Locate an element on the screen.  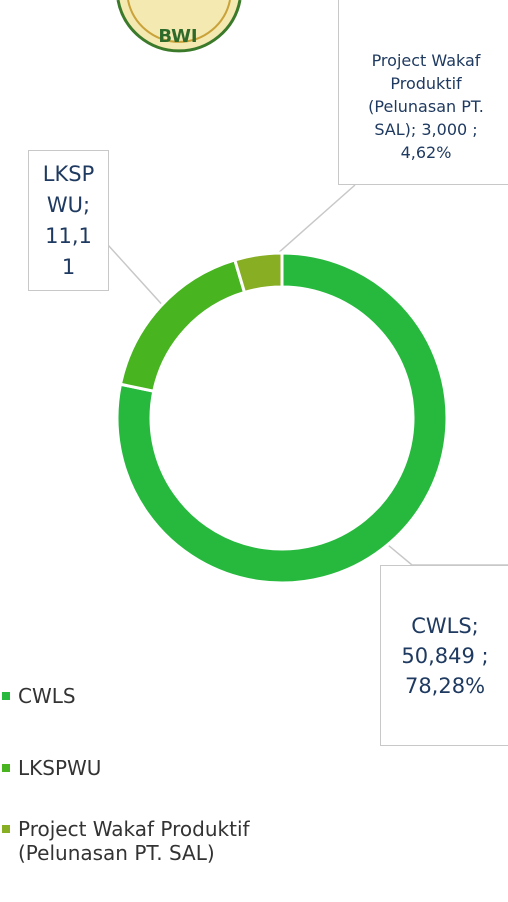
logo-emblem is located at coordinates (179, 26).